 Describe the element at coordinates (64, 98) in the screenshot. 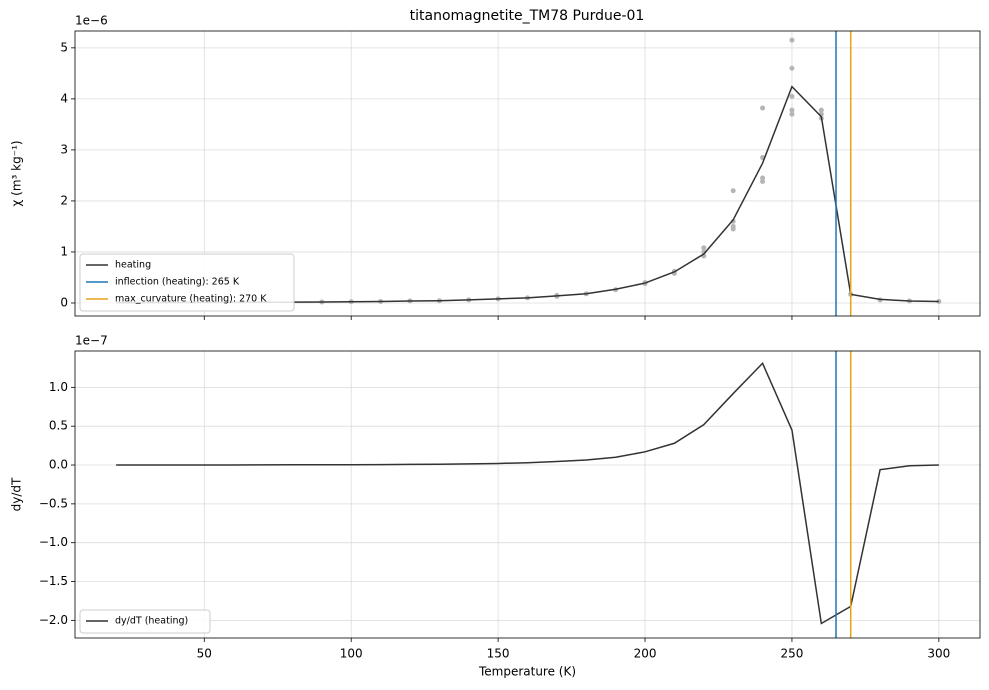

I see `y-tick-label: 4` at that location.